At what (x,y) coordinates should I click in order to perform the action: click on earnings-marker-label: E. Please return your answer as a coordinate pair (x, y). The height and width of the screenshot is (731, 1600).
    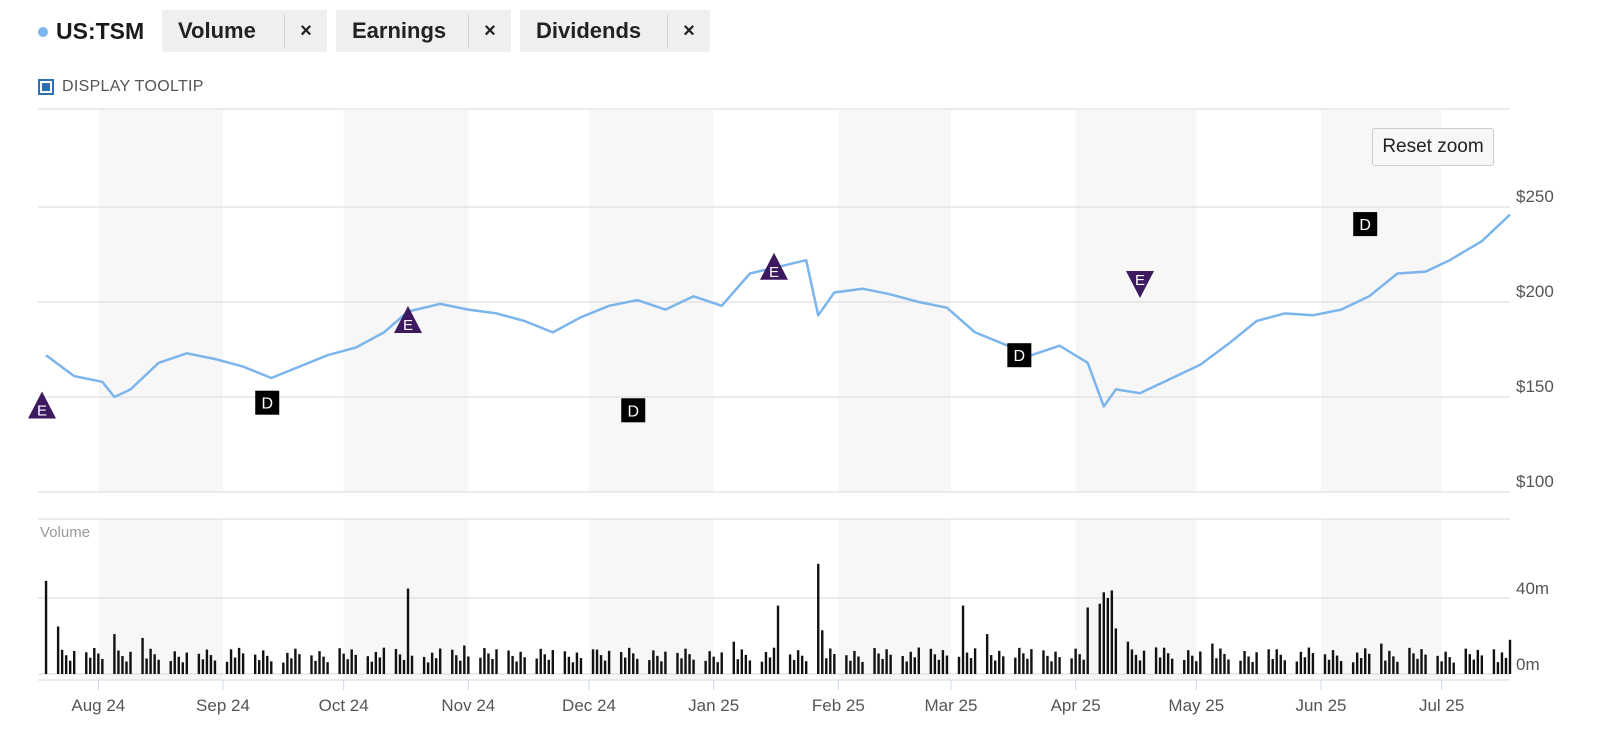
    Looking at the image, I should click on (1140, 280).